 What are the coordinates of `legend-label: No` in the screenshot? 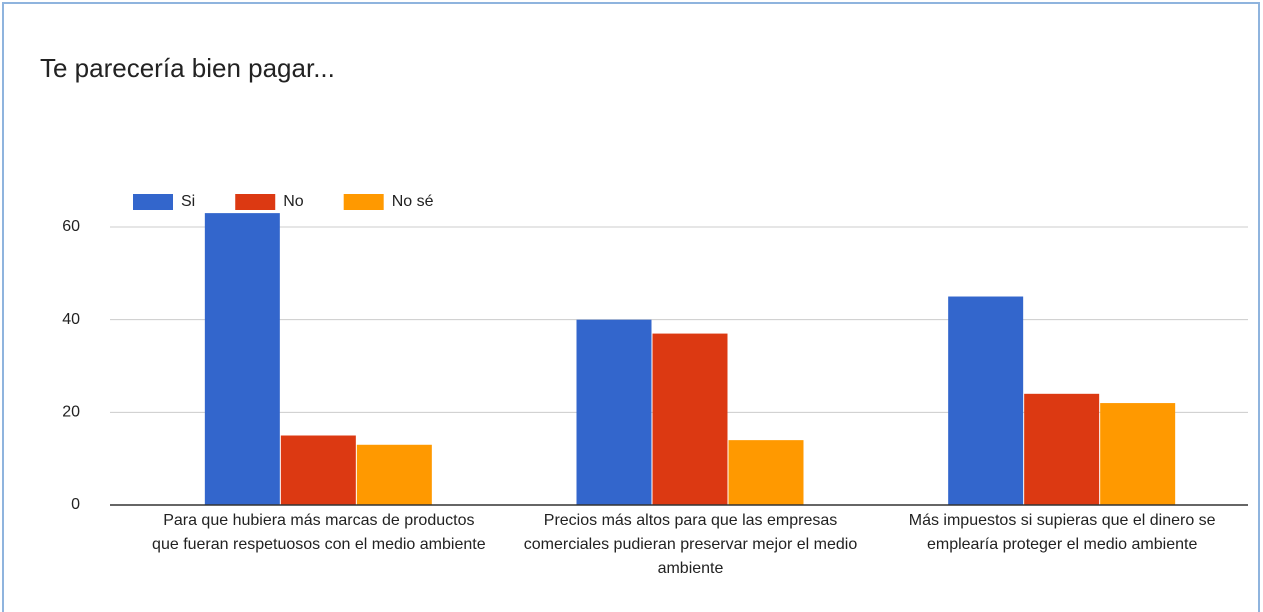 It's located at (293, 201).